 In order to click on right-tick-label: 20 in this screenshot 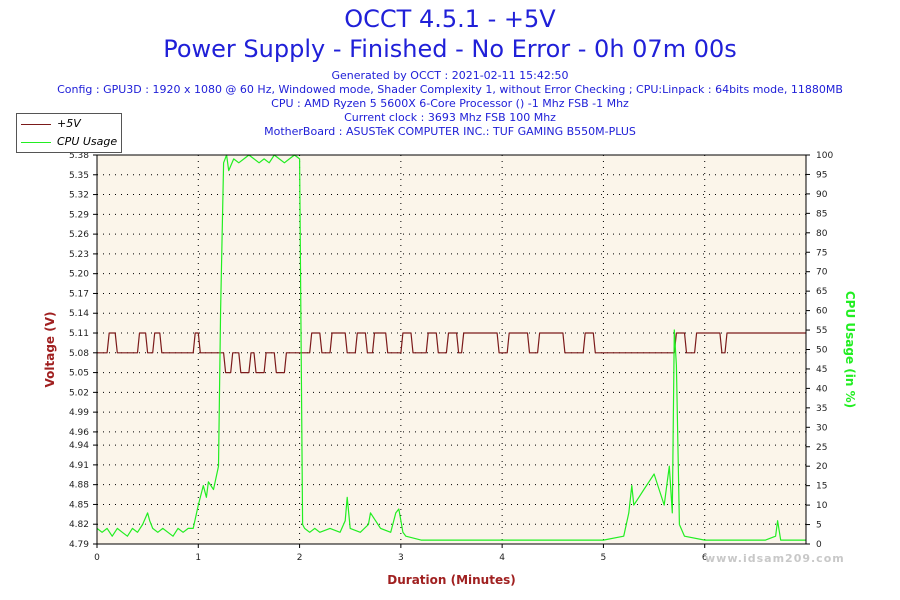, I will do `click(822, 467)`.